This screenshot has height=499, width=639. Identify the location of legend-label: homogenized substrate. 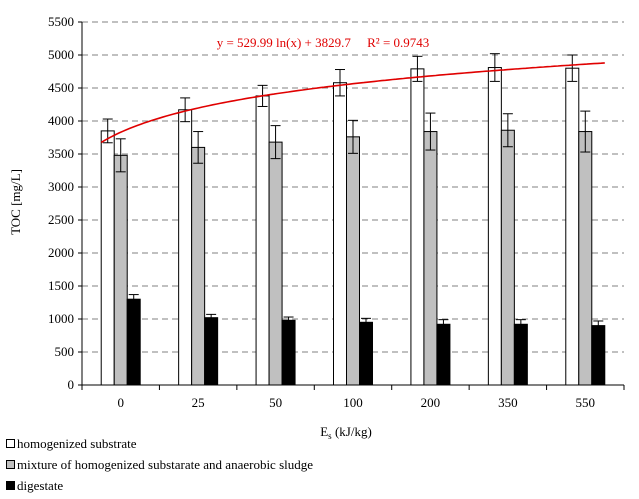
(77, 444).